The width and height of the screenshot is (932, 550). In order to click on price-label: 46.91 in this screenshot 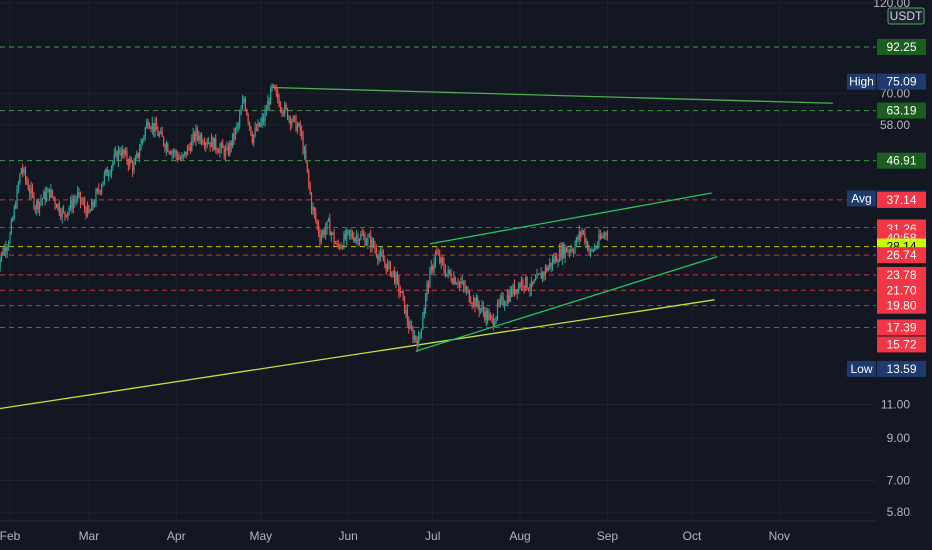, I will do `click(901, 160)`.